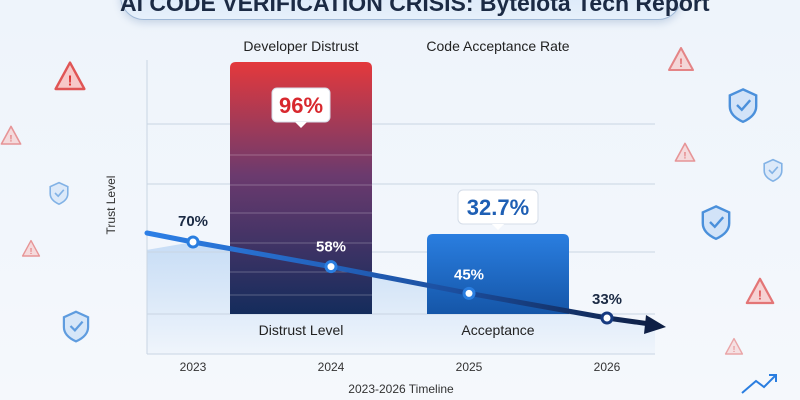  I want to click on legend-code-acceptance: Code Acceptance Rate, so click(498, 46).